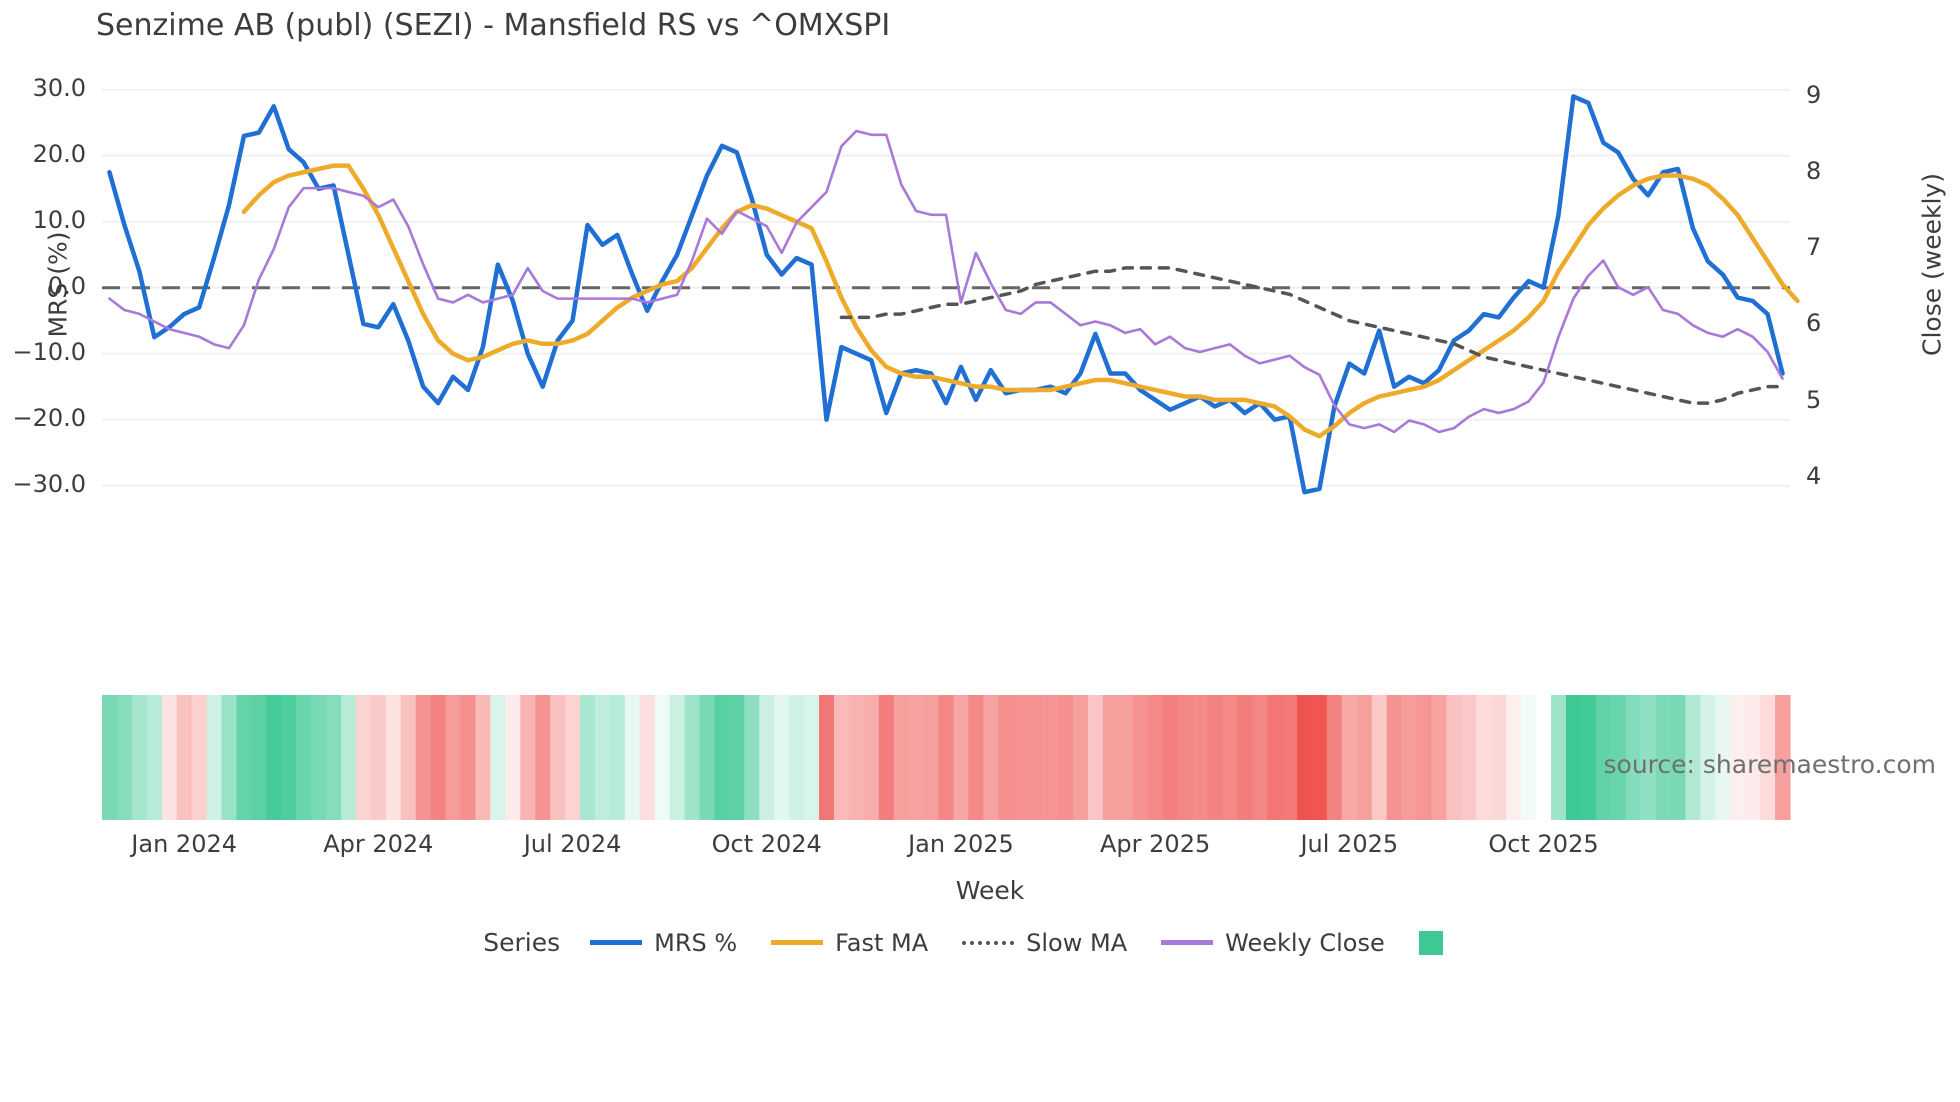 The image size is (1960, 1102). Describe the element at coordinates (1814, 247) in the screenshot. I see `y-tick-right: 7` at that location.